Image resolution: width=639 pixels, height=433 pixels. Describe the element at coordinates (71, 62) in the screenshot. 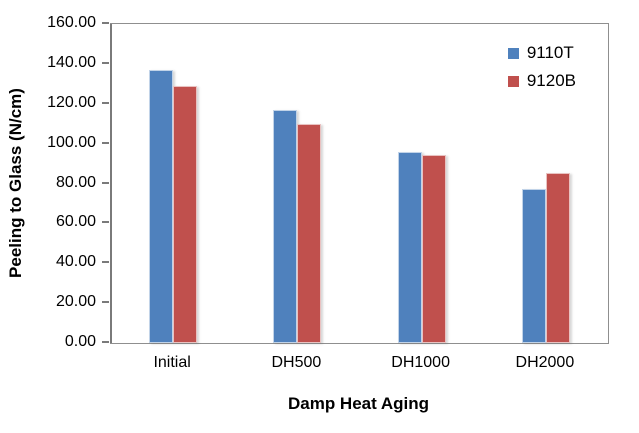

I see `y-tick-label: 140.00` at that location.